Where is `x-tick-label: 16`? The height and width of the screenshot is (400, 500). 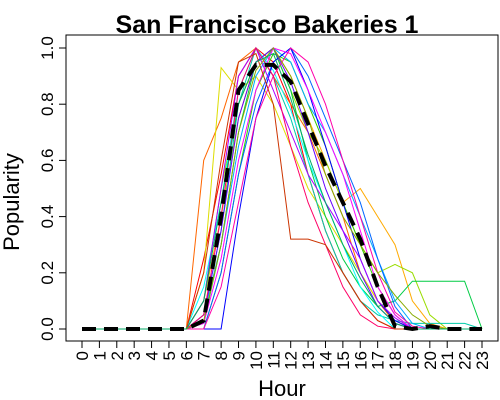
x-tick-label: 16 is located at coordinates (360, 360).